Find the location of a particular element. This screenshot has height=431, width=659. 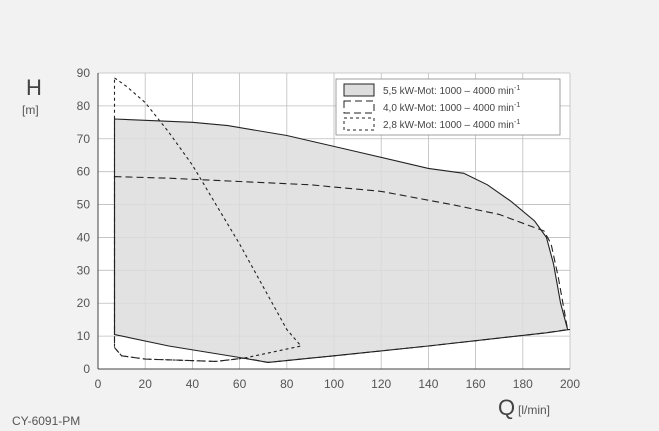

x-tick-label-140: 140 is located at coordinates (428, 384).